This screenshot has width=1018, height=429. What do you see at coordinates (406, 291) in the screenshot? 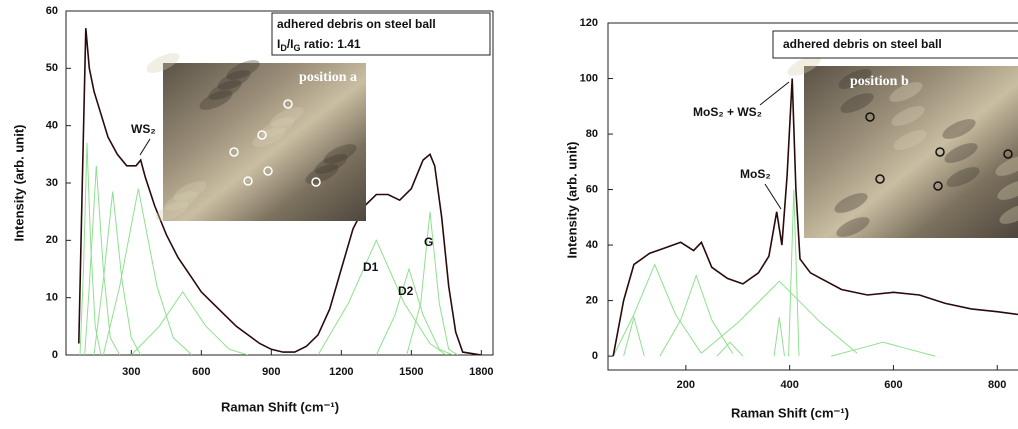
I see `annotation: D2` at bounding box center [406, 291].